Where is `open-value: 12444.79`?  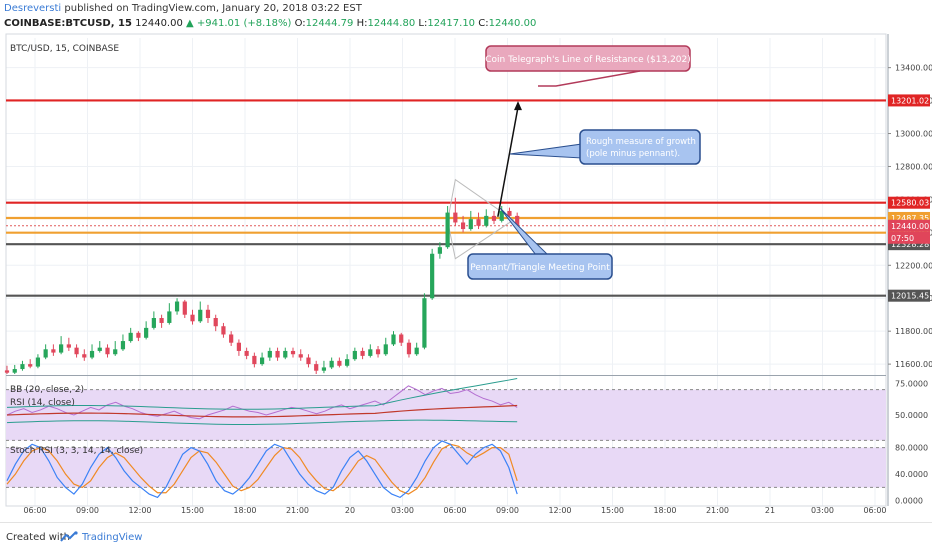
open-value: 12444.79 is located at coordinates (329, 23).